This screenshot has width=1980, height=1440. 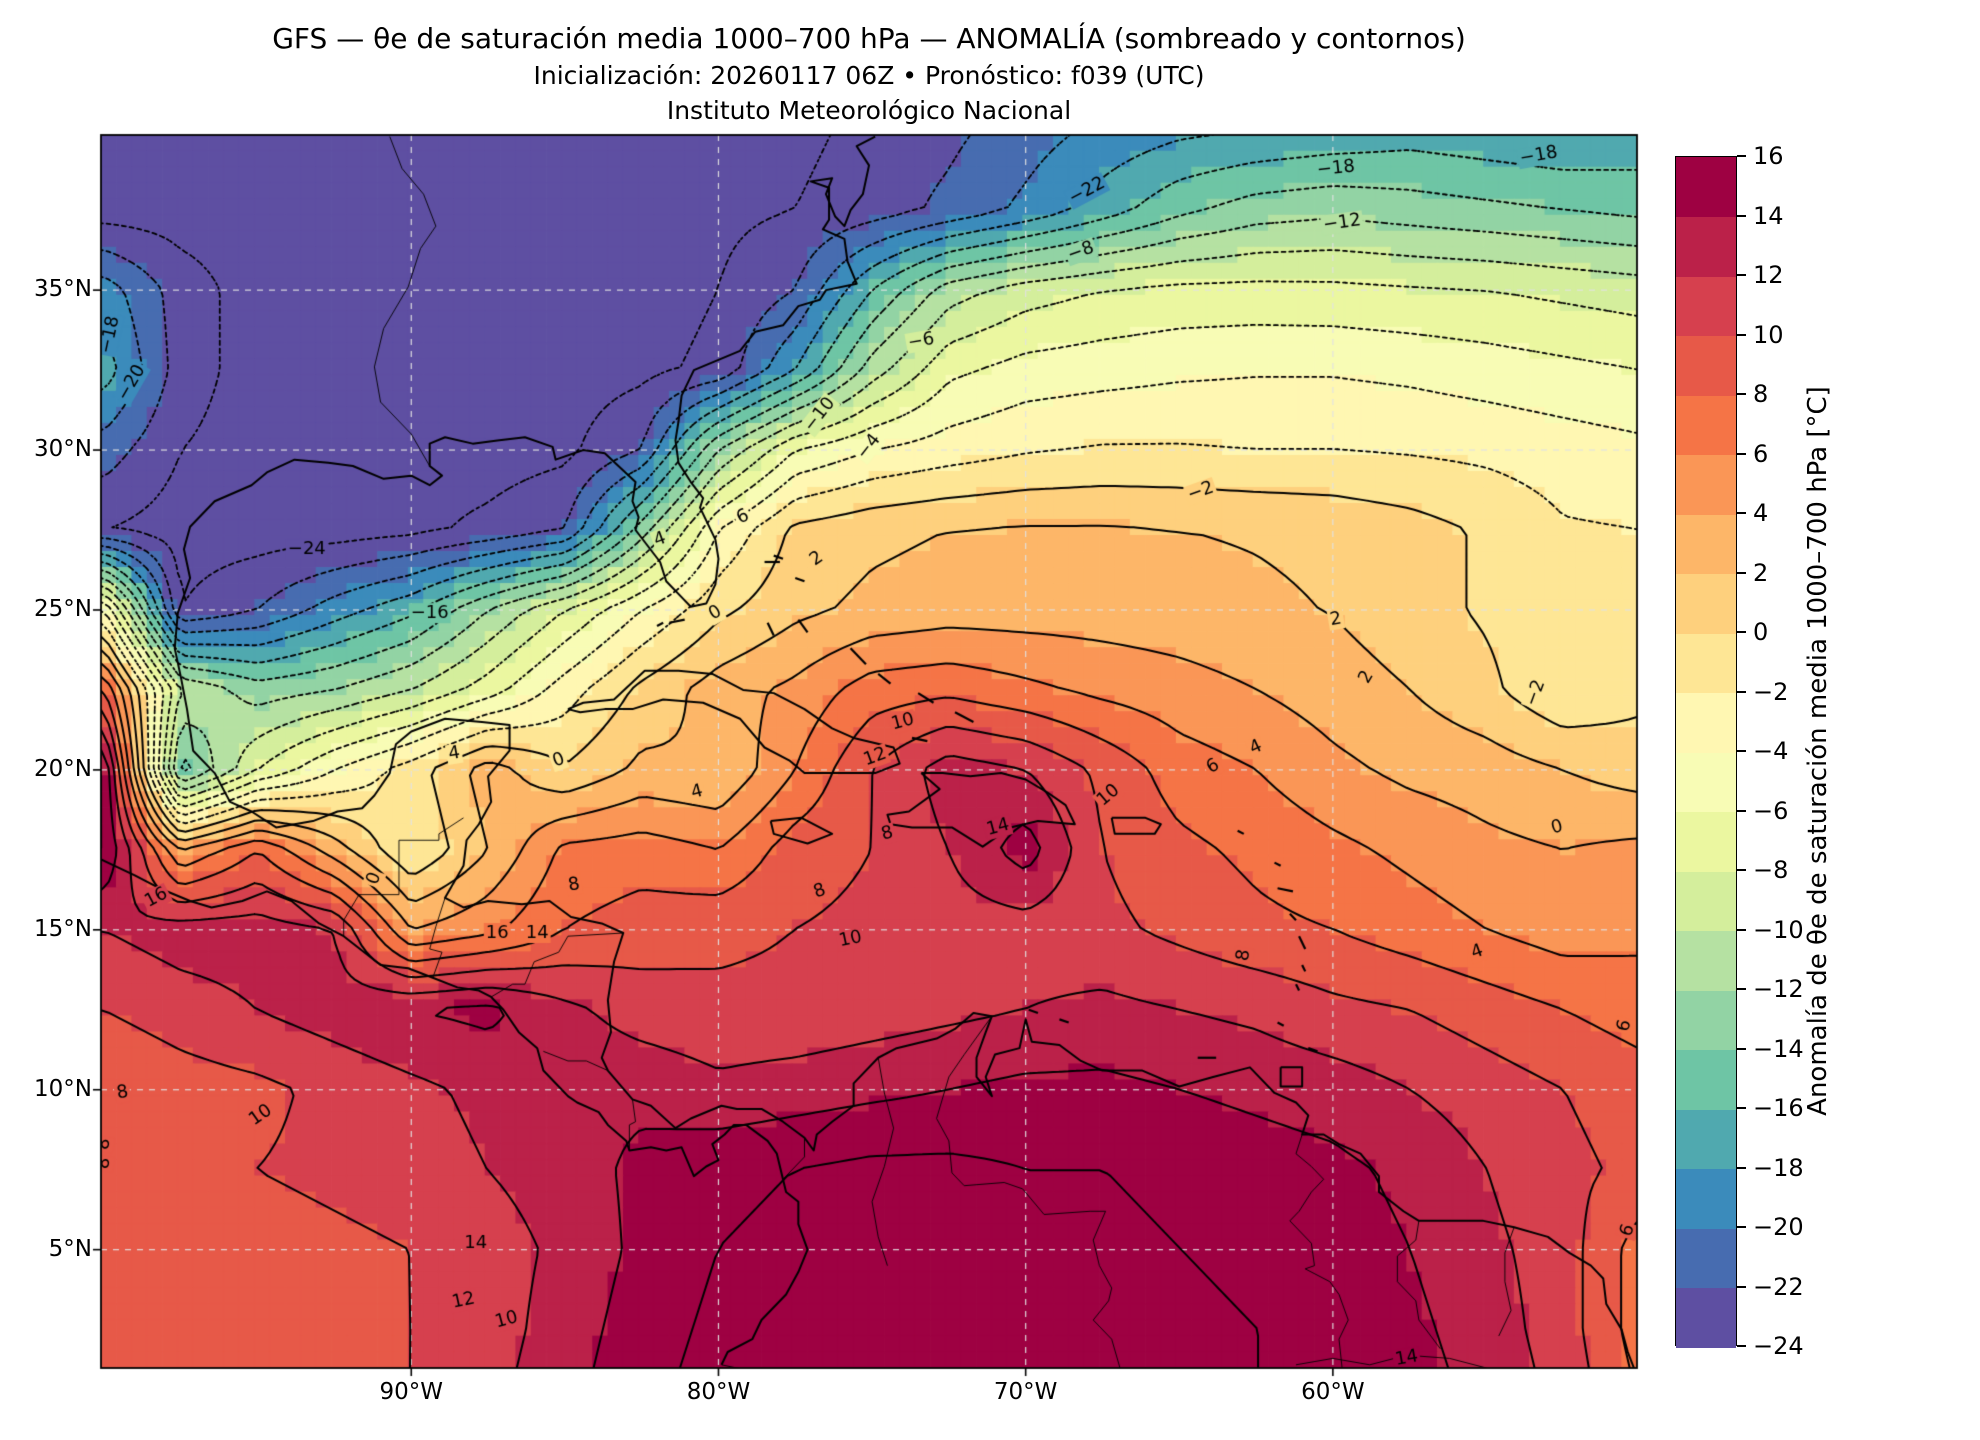 What do you see at coordinates (1778, 1286) in the screenshot?
I see `colorbar-tick-label: −22` at bounding box center [1778, 1286].